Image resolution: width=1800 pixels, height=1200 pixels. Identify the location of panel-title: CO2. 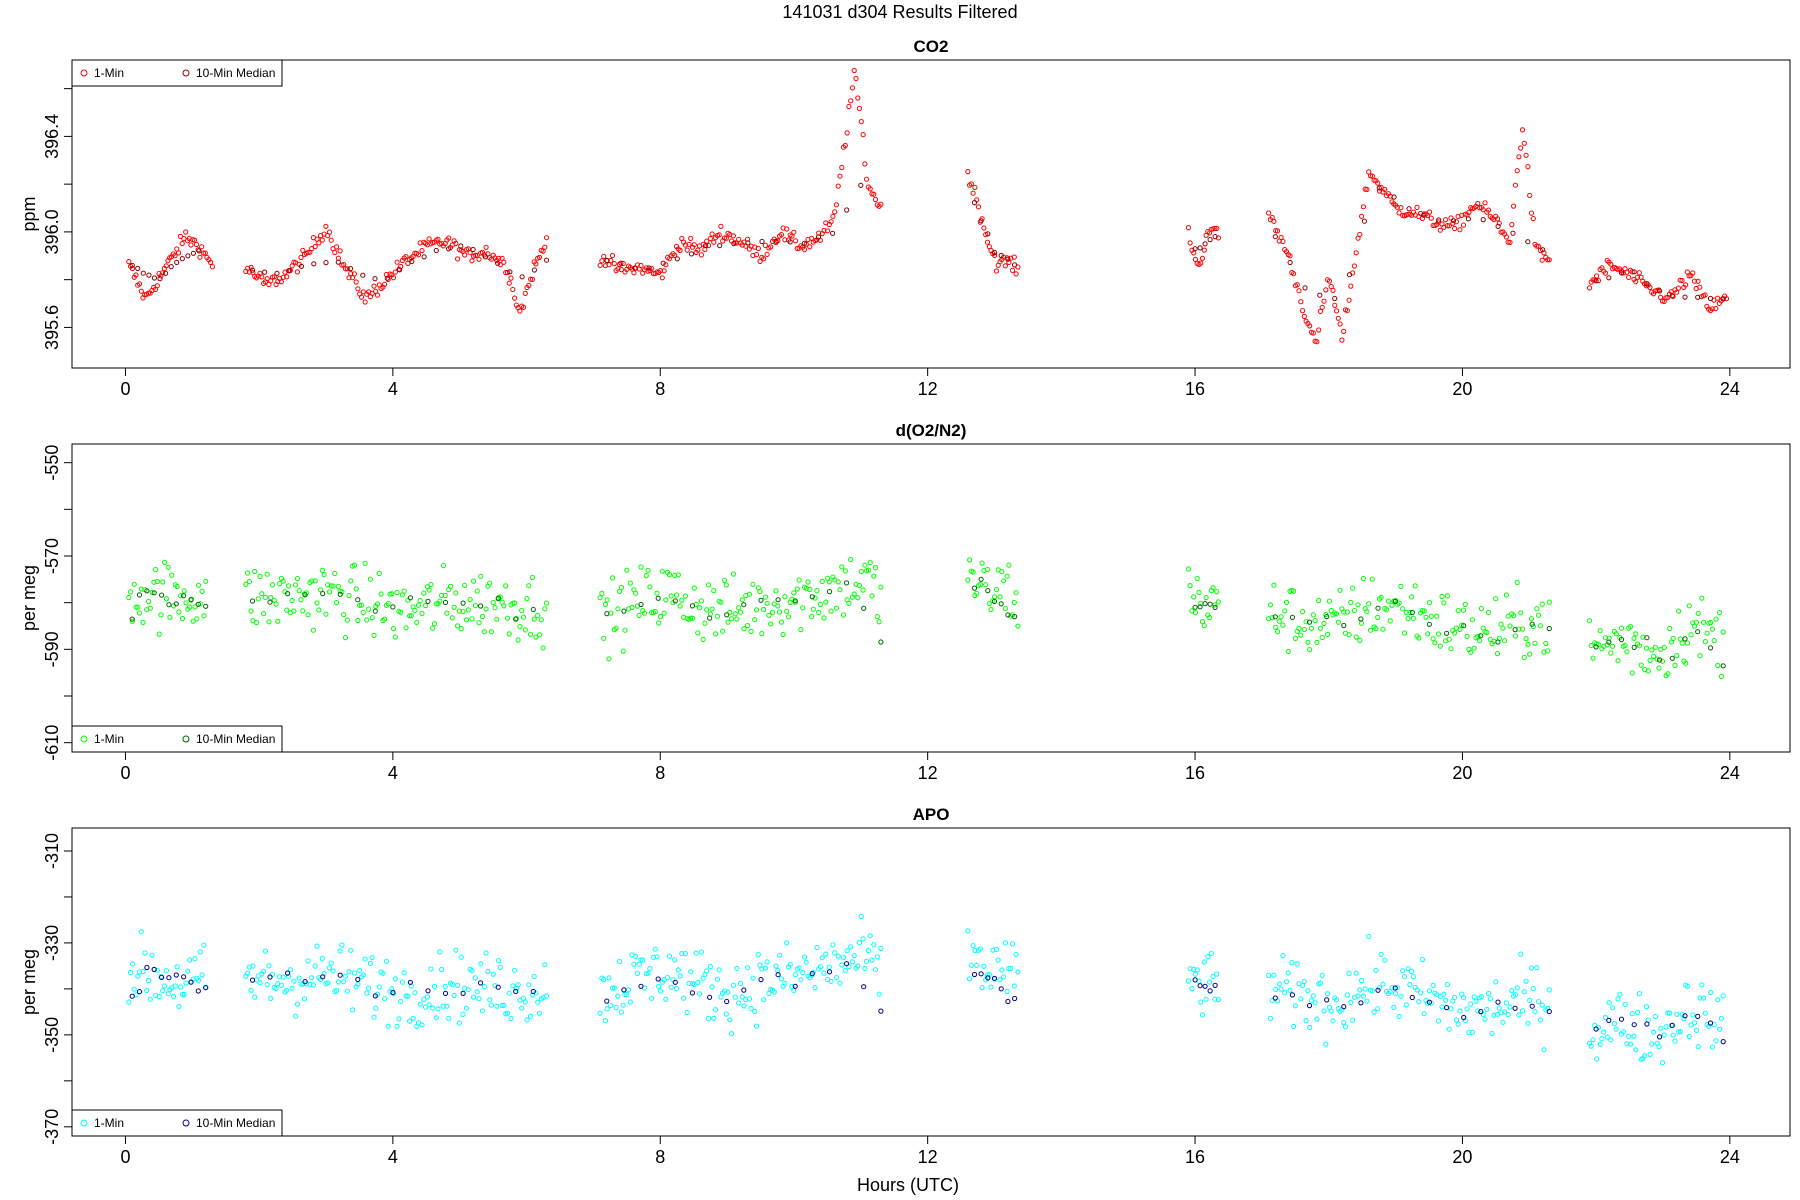
(931, 46).